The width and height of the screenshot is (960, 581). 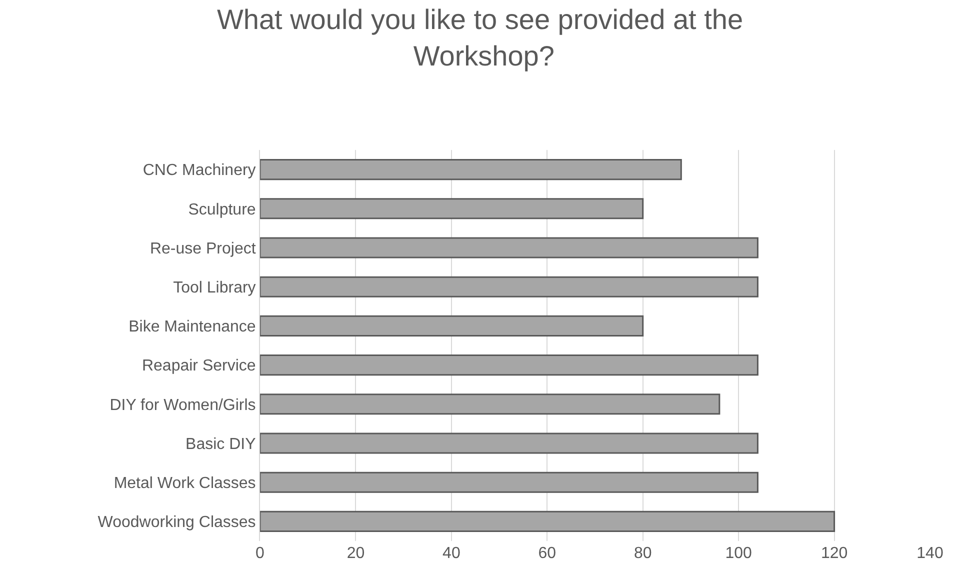 I want to click on x-tick-label: 120, so click(x=834, y=553).